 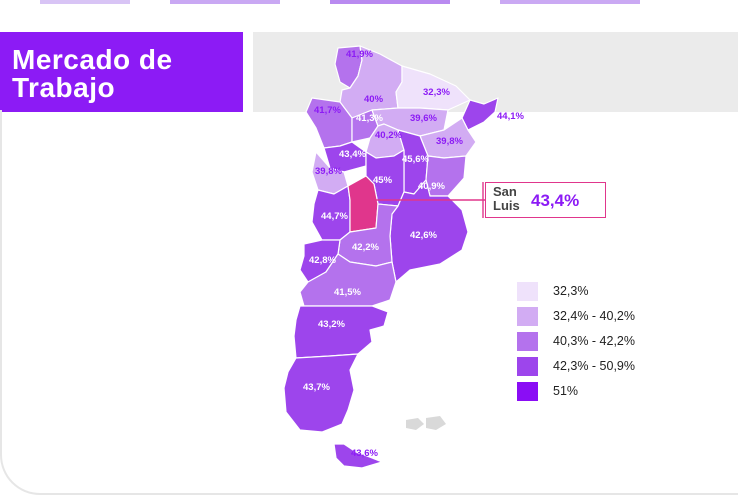 What do you see at coordinates (449, 141) in the screenshot?
I see `label-corrientes: 39,8%` at bounding box center [449, 141].